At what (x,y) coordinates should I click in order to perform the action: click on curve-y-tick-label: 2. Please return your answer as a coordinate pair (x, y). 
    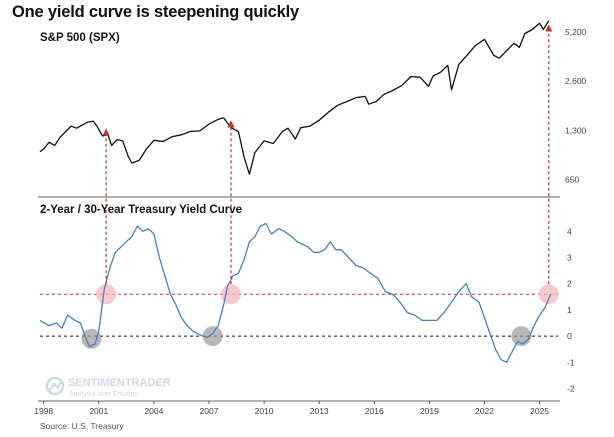
    Looking at the image, I should click on (569, 284).